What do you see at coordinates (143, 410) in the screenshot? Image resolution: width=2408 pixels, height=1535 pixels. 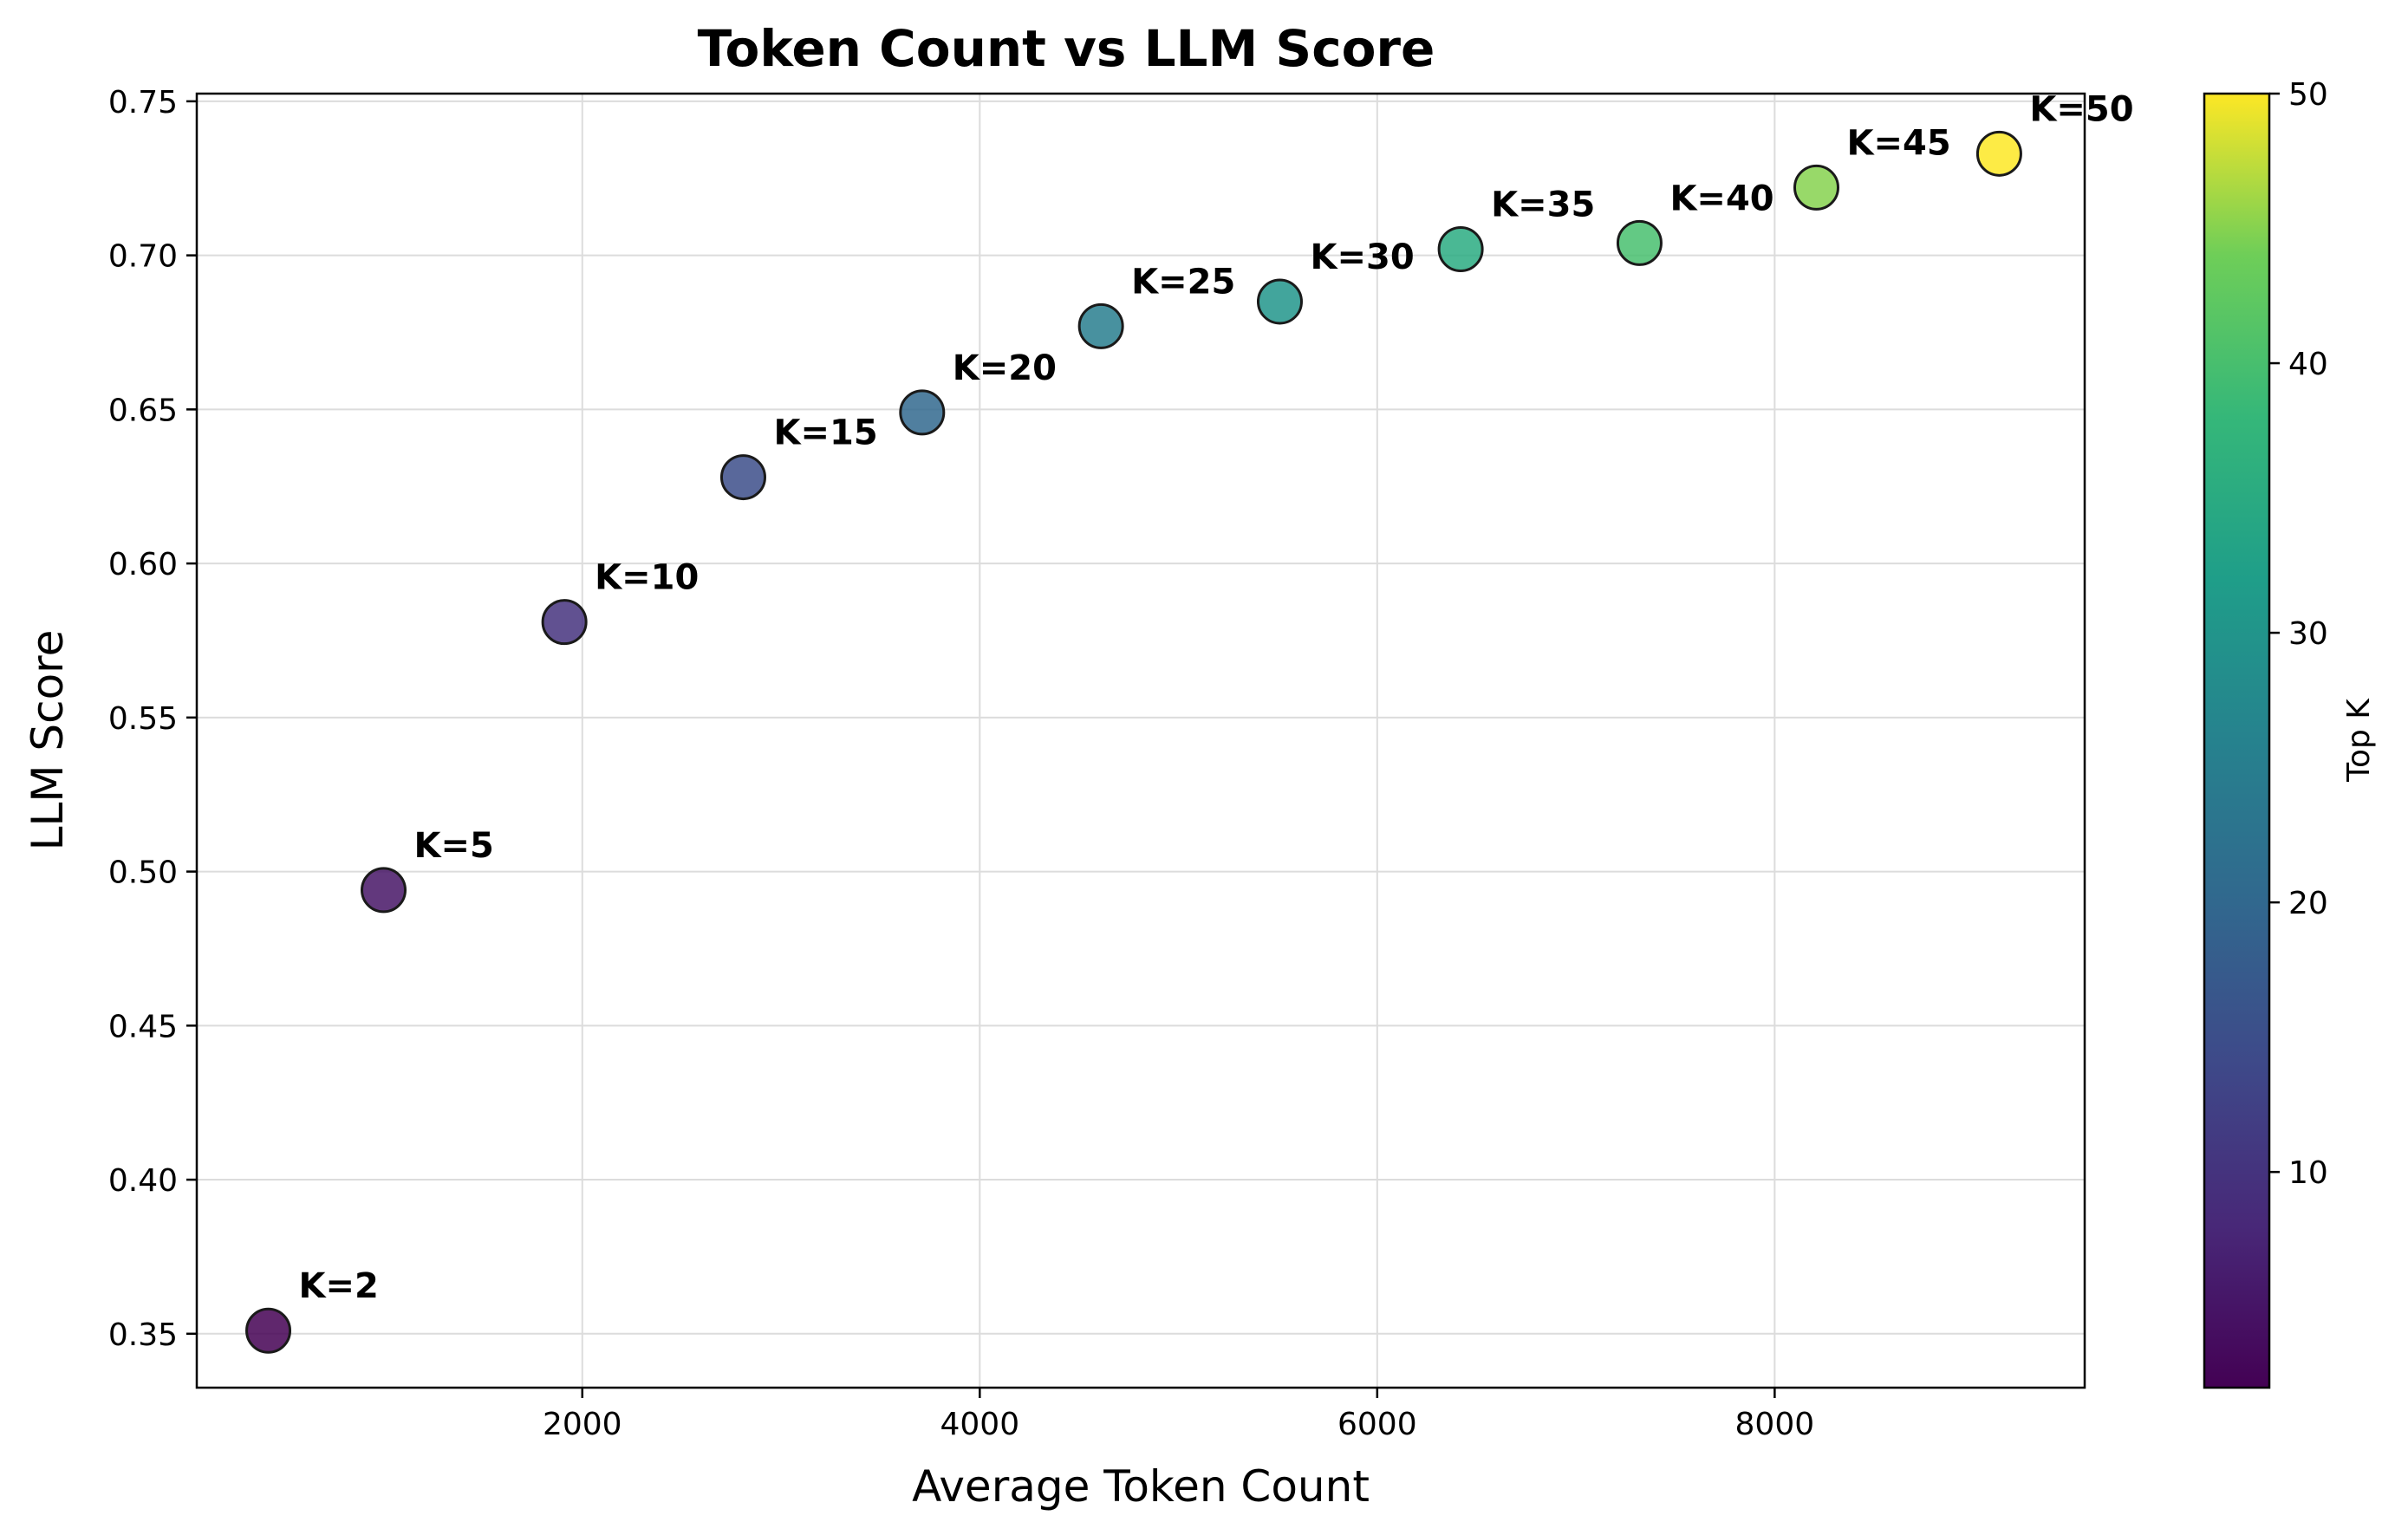 I see `y-tick-label: 0.65` at bounding box center [143, 410].